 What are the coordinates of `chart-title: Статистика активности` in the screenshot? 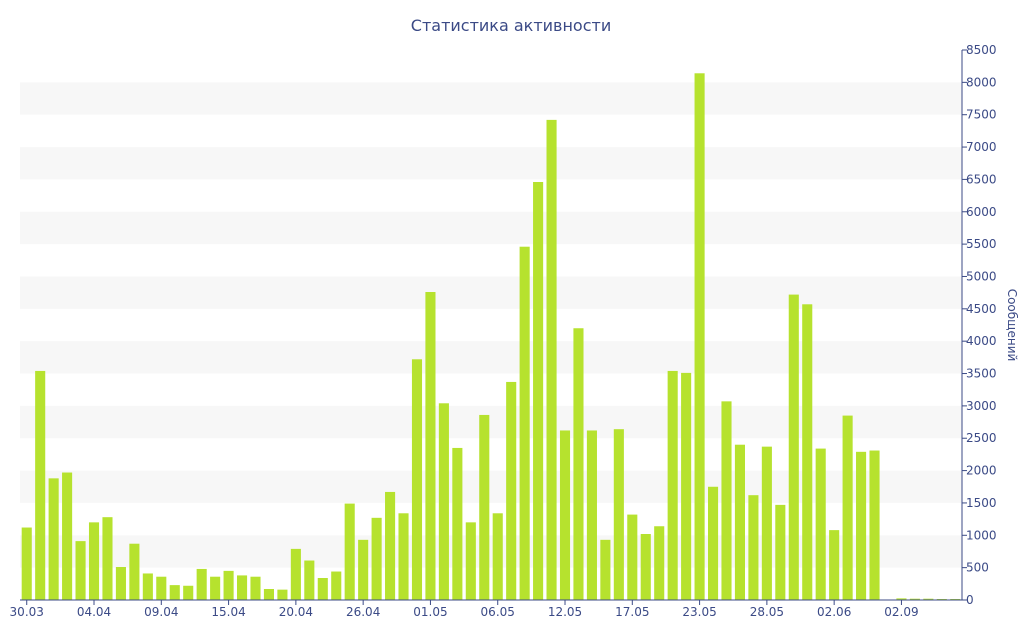 It's located at (511, 25).